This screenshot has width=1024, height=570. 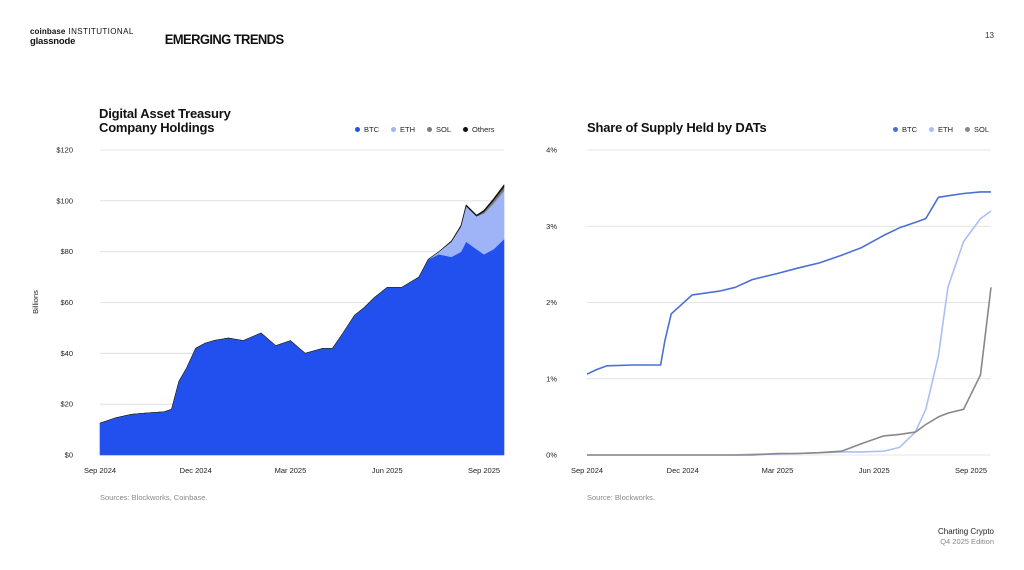 What do you see at coordinates (64, 200) in the screenshot?
I see `chart-1-y-tick-label: $100` at bounding box center [64, 200].